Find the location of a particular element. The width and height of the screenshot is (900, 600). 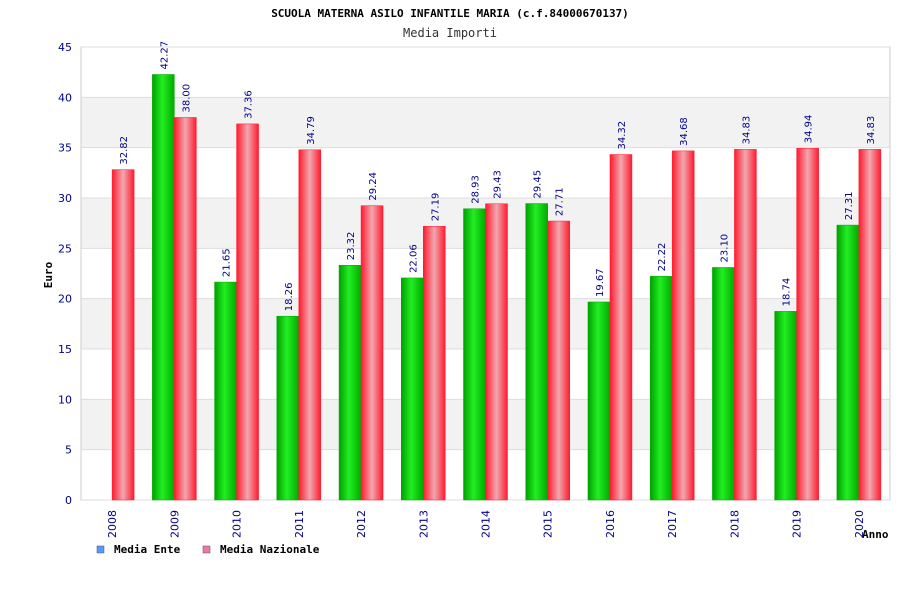

value-label: 34.32 is located at coordinates (622, 135).